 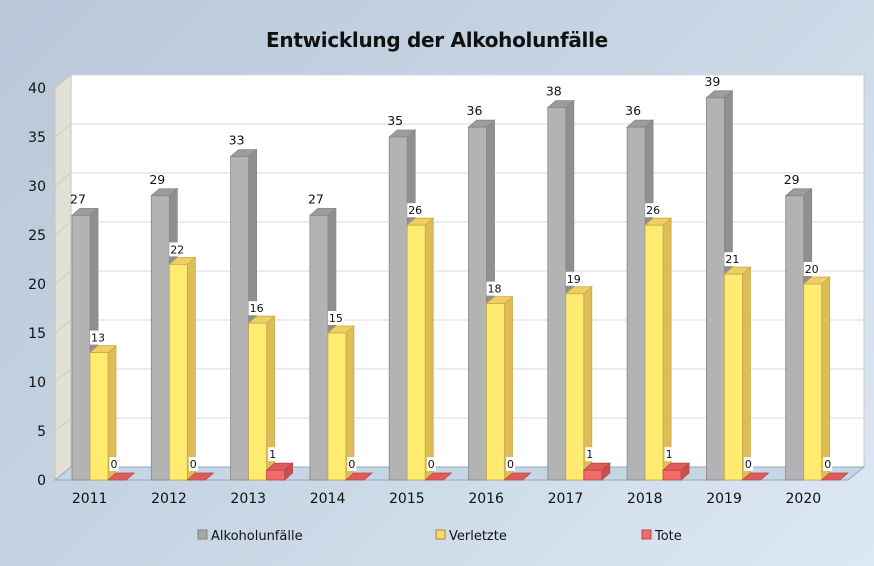 What do you see at coordinates (668, 536) in the screenshot?
I see `legend-label: Tote` at bounding box center [668, 536].